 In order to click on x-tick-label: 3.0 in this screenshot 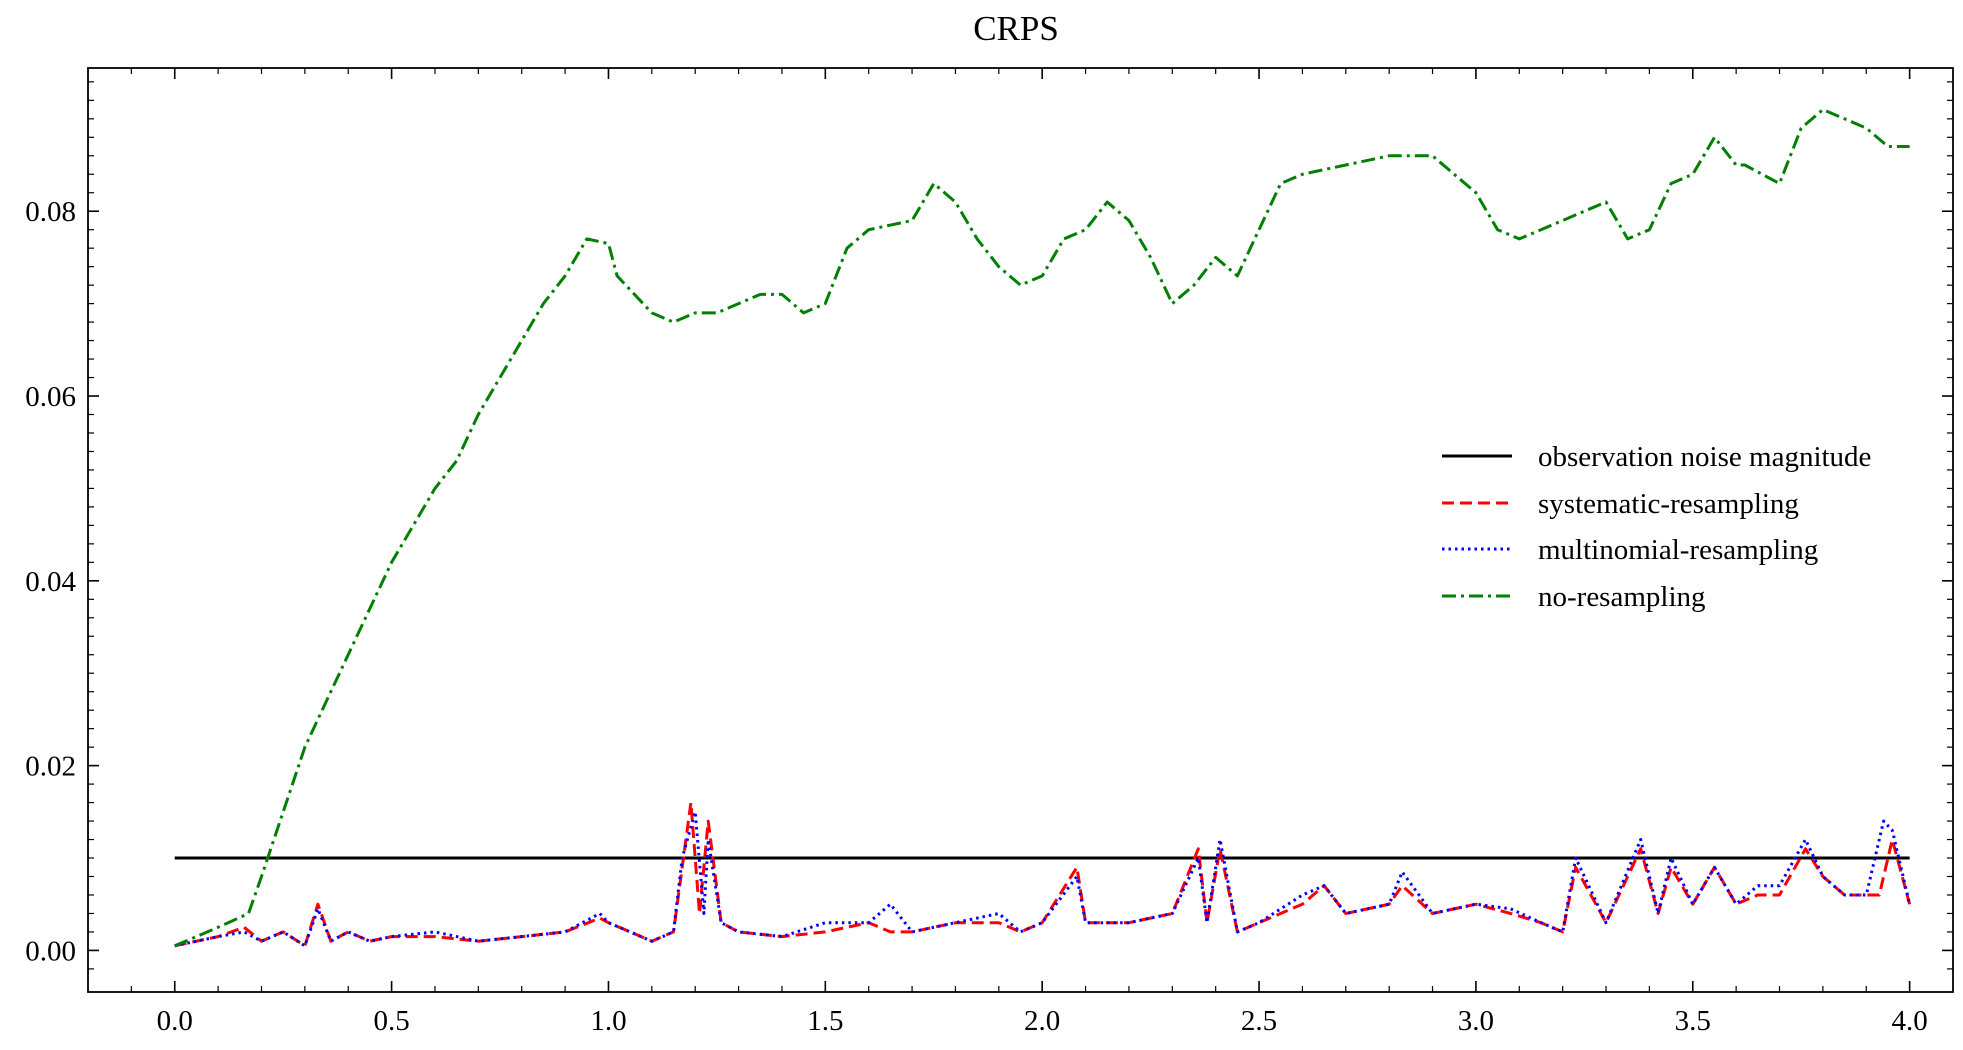, I will do `click(1476, 1021)`.